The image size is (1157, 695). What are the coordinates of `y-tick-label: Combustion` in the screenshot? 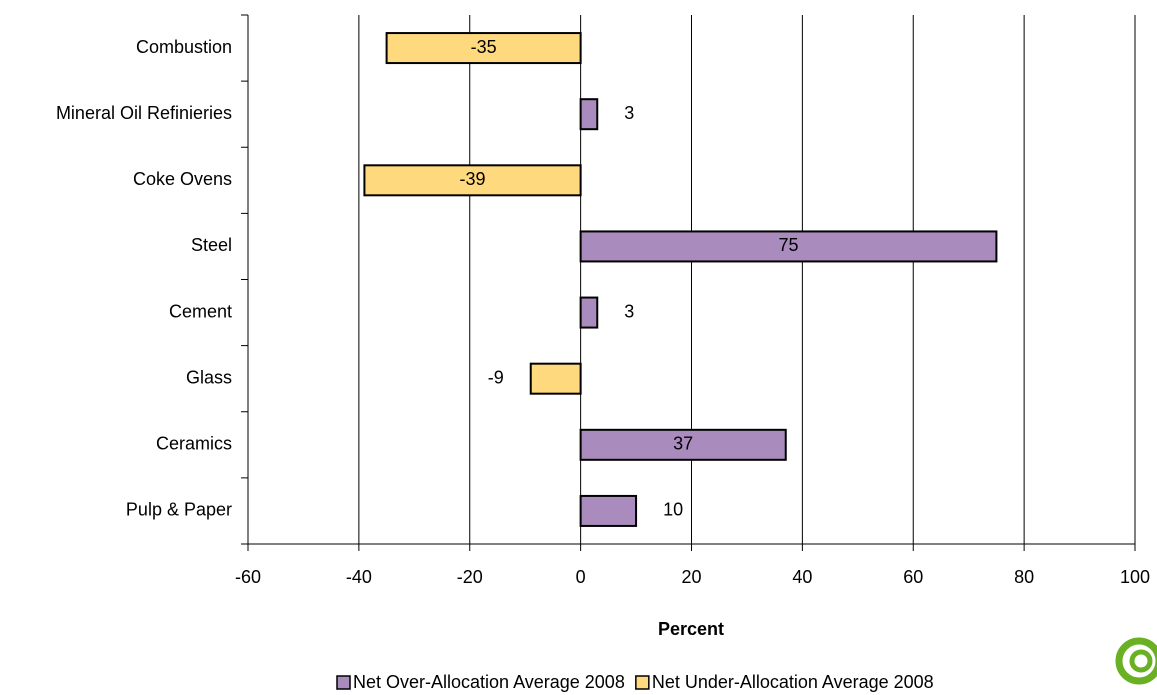 It's located at (184, 47).